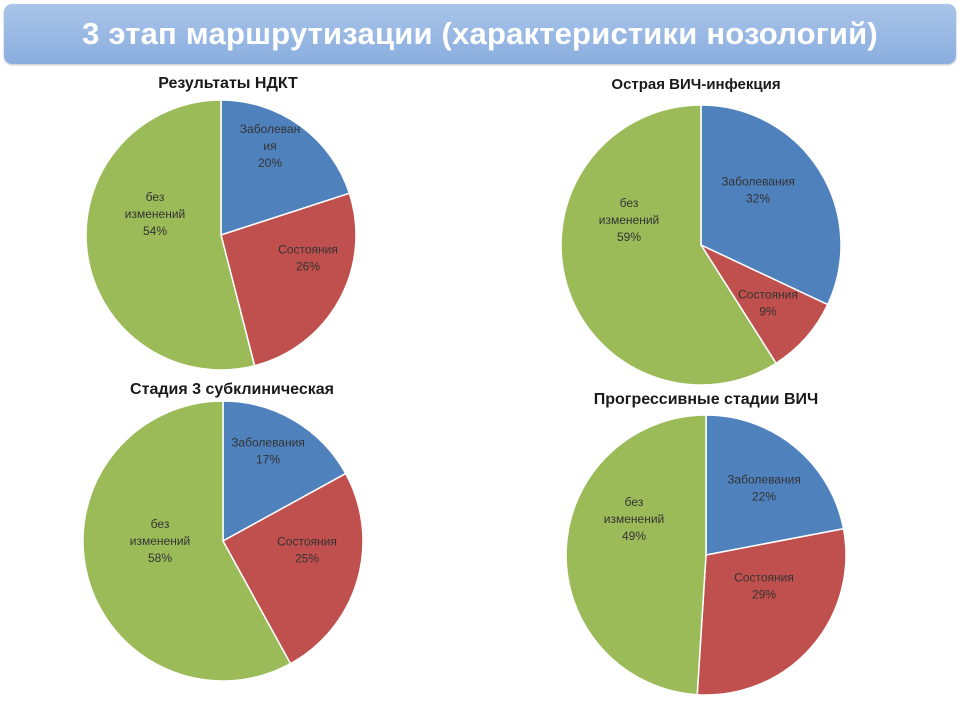  What do you see at coordinates (268, 451) in the screenshot?
I see `pie-data-label-zabolevaniya: Заболевания 17%` at bounding box center [268, 451].